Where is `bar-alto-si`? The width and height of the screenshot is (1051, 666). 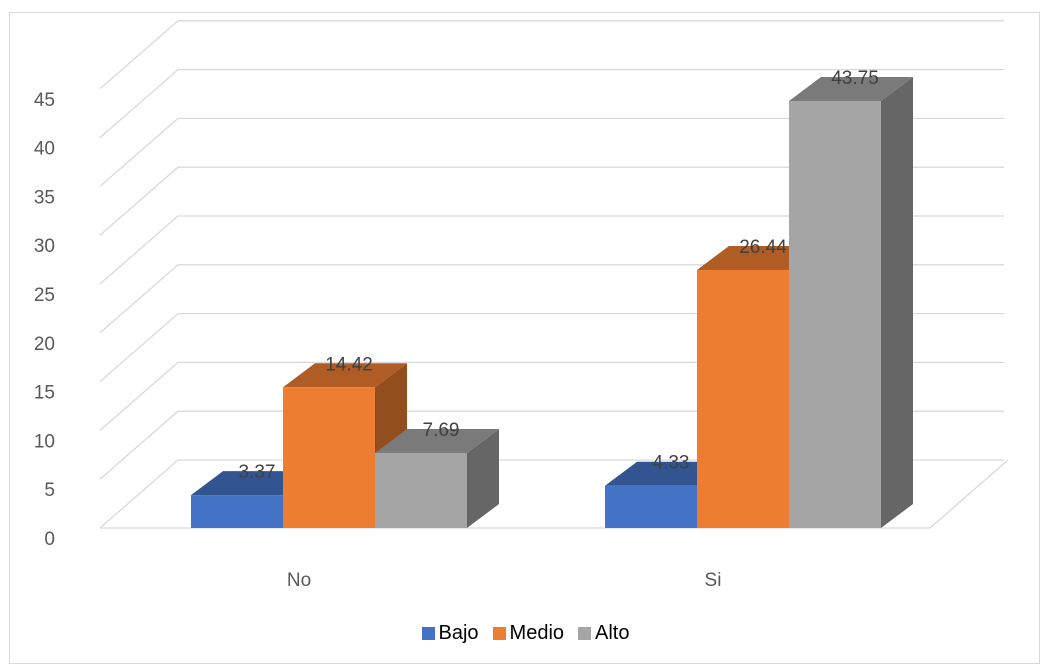 bar-alto-si is located at coordinates (851, 302).